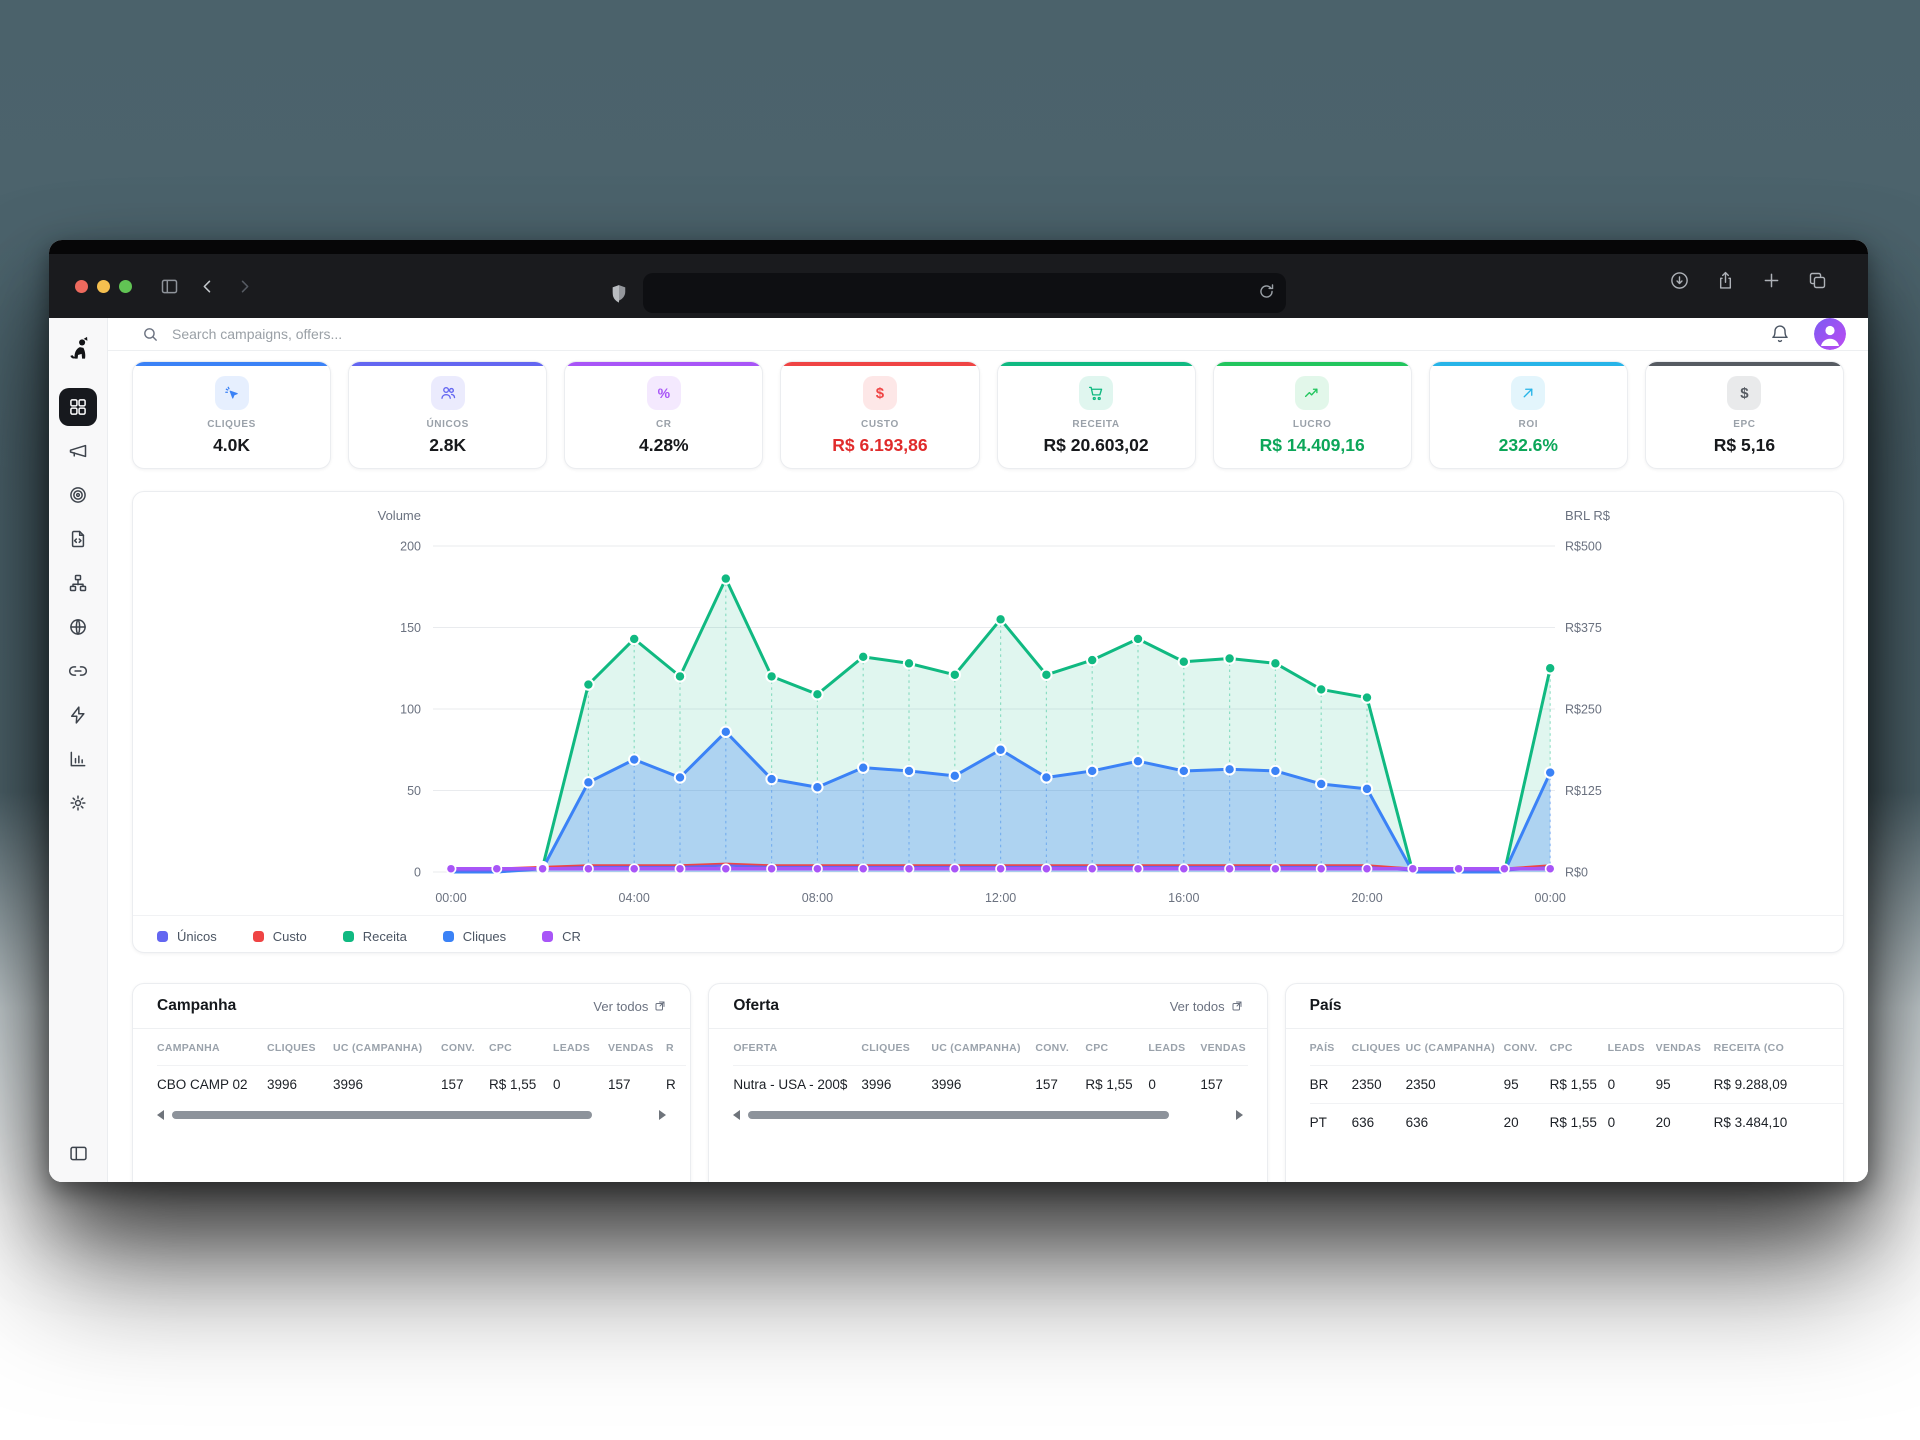 The width and height of the screenshot is (1920, 1440). I want to click on close-button, so click(81, 286).